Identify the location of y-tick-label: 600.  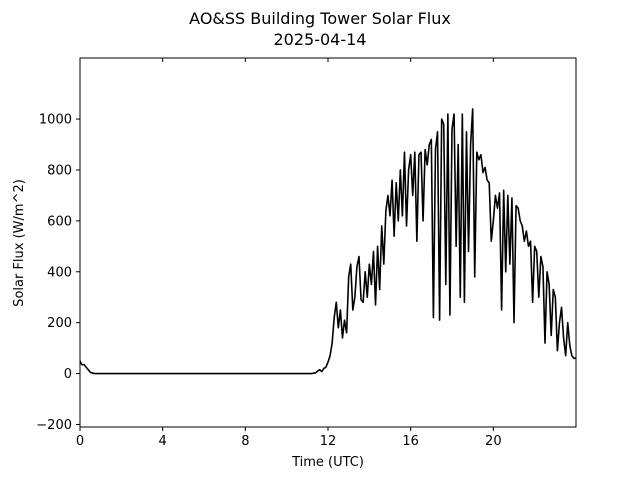
(59, 221).